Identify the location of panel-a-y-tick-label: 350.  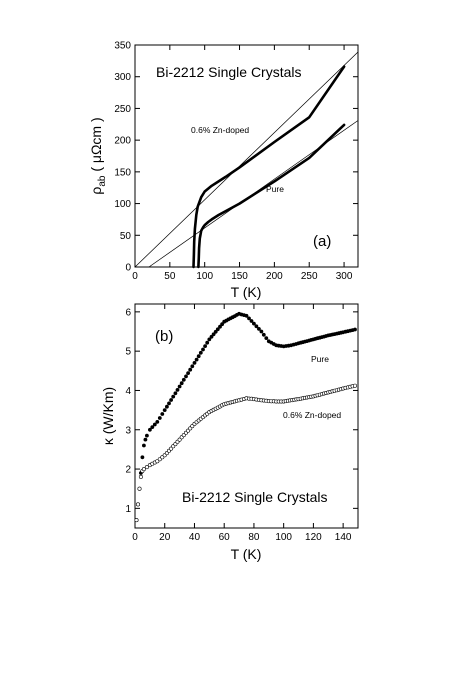
(122, 46).